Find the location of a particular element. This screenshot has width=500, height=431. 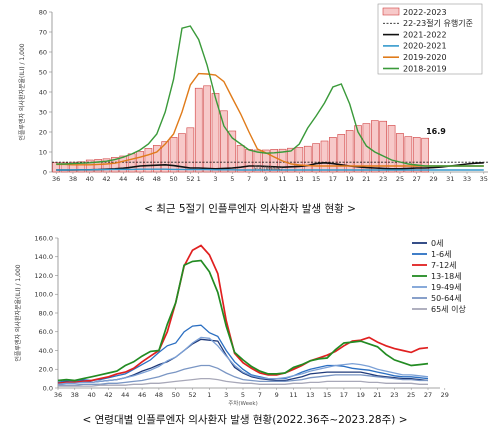

chart1-x-tick-label: 36 is located at coordinates (56, 179).